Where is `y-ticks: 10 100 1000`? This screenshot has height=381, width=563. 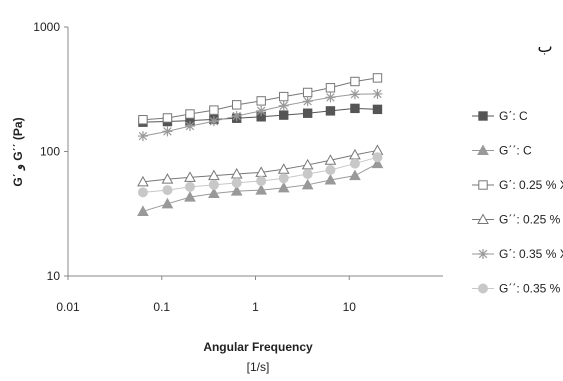
y-ticks: 10 100 1000 is located at coordinates (50, 151).